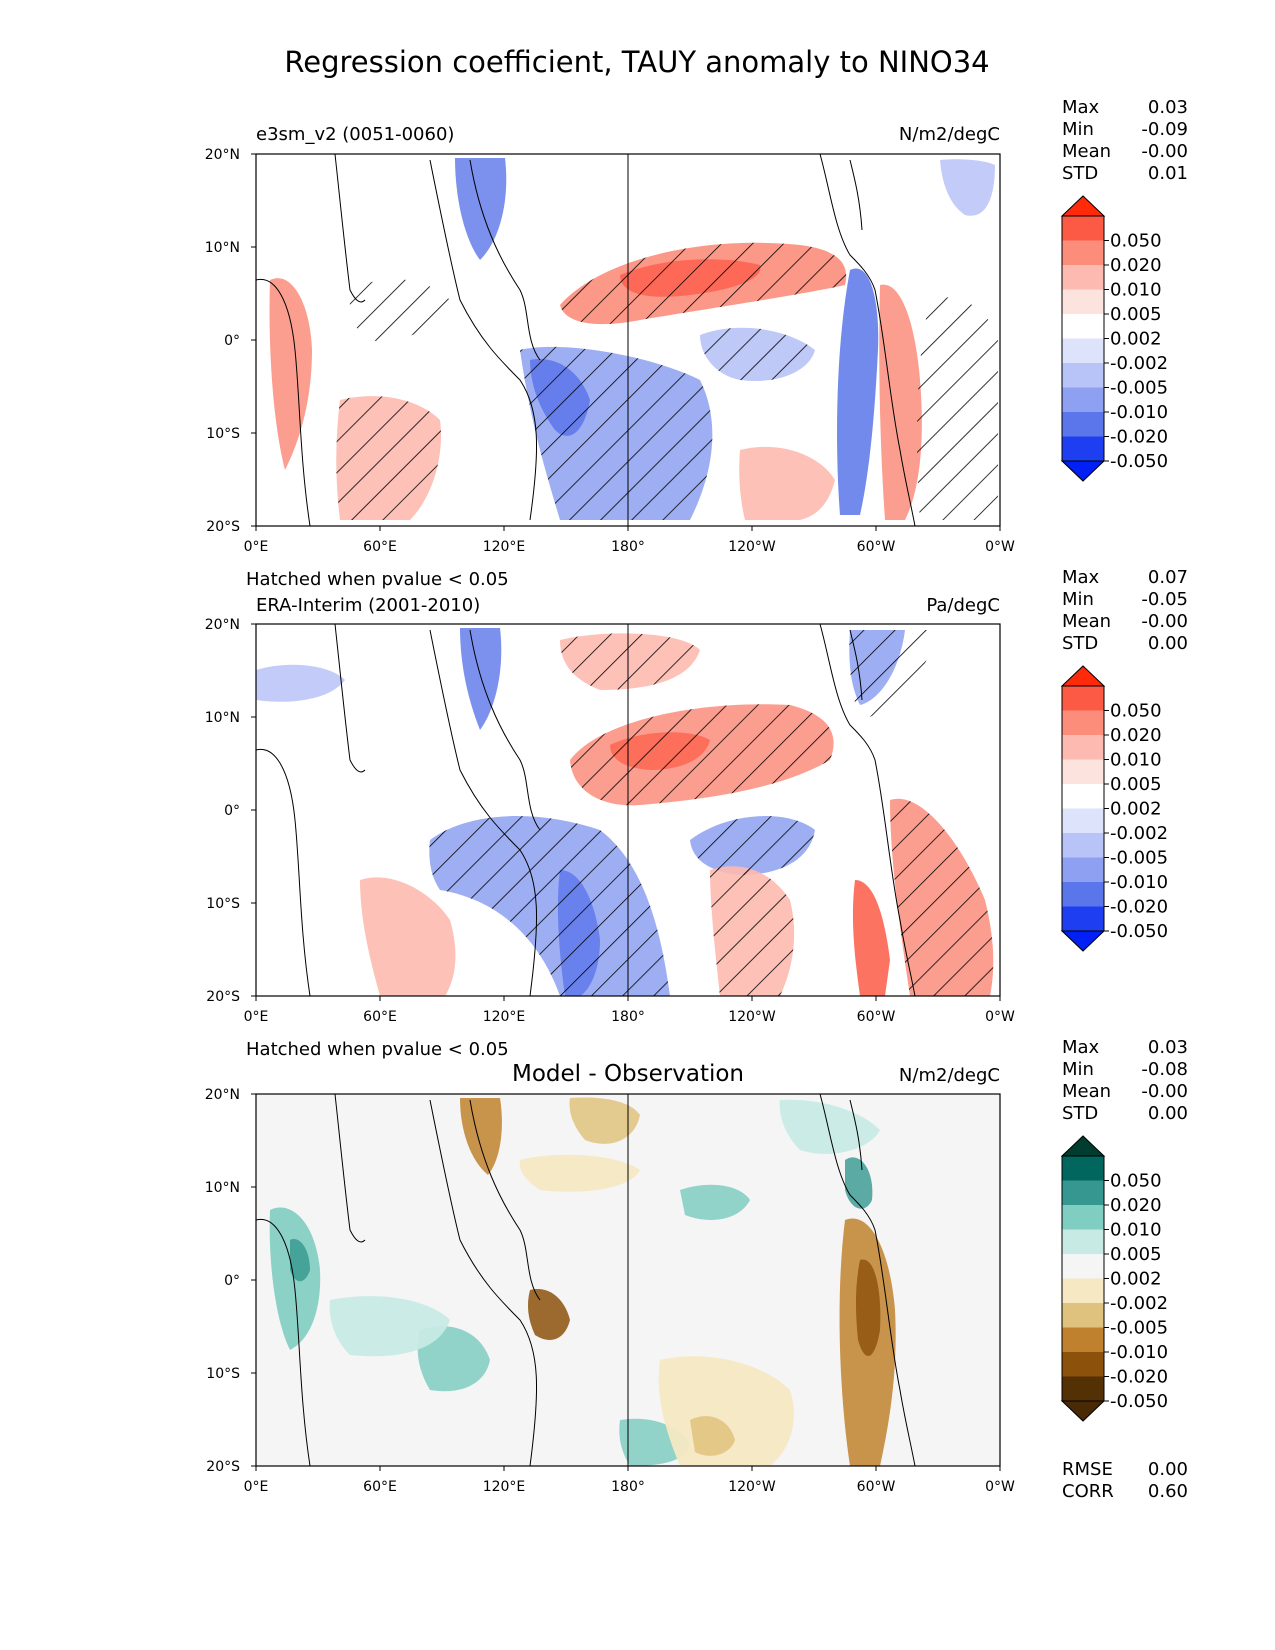 The height and width of the screenshot is (1650, 1275). I want to click on svg-text: CORR, so click(1088, 1491).